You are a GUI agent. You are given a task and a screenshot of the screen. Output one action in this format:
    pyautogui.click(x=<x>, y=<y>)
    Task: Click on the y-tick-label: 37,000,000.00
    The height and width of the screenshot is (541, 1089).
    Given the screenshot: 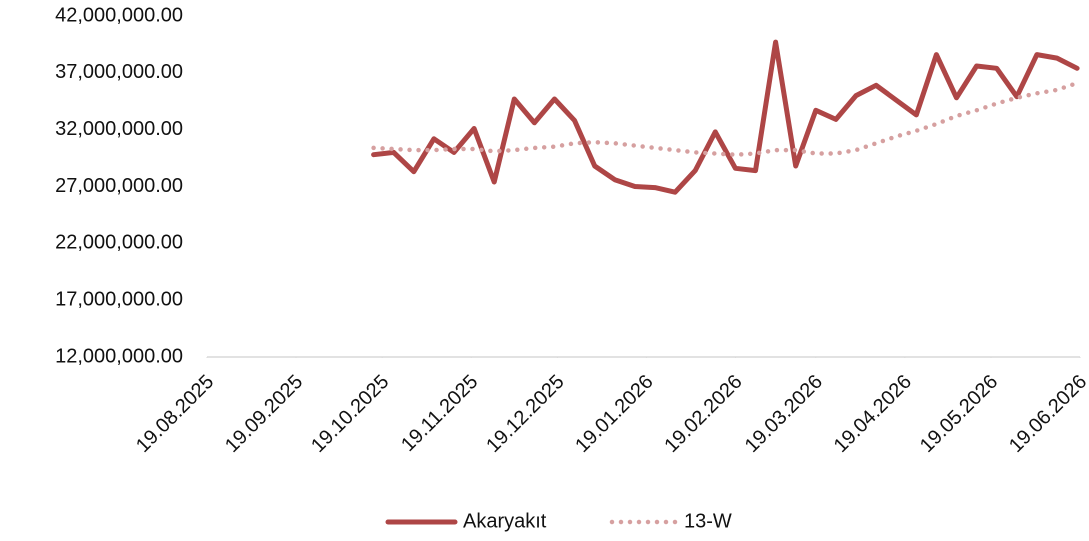 What is the action you would take?
    pyautogui.click(x=119, y=72)
    